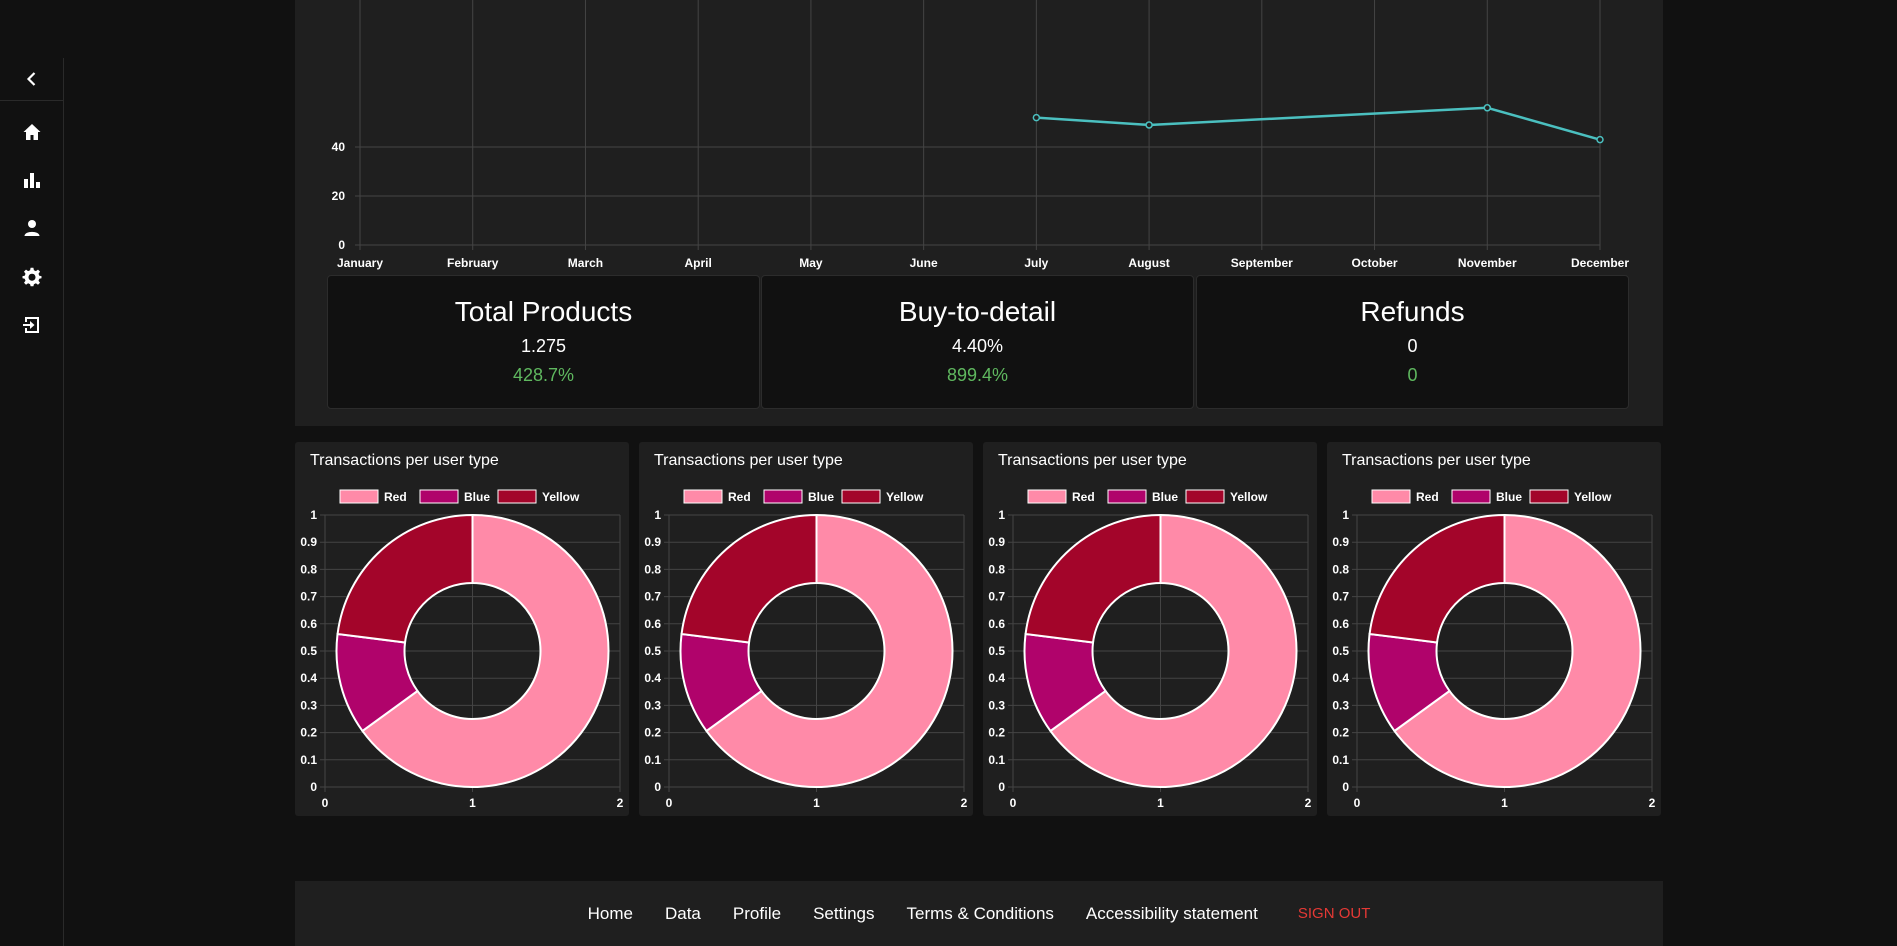 This screenshot has width=1897, height=946. Describe the element at coordinates (924, 263) in the screenshot. I see `x-tick-label: June` at that location.